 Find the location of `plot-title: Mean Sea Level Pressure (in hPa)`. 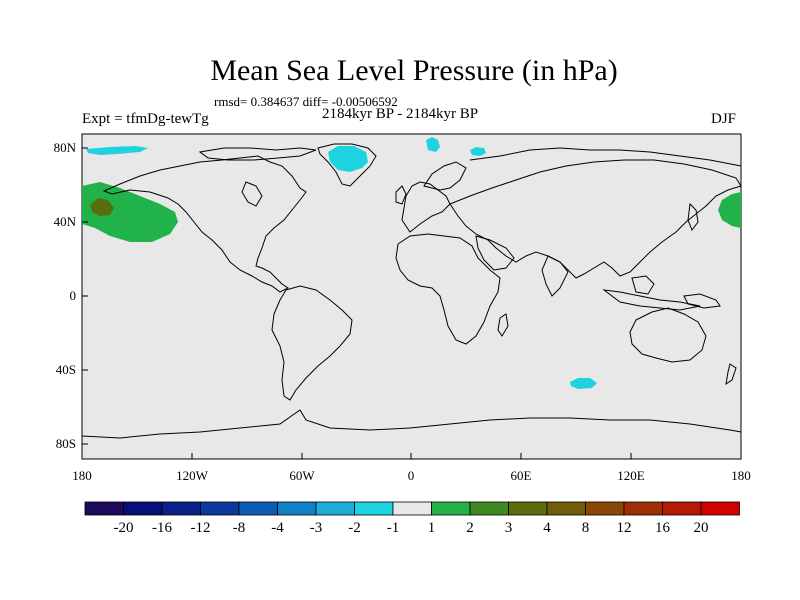

plot-title: Mean Sea Level Pressure (in hPa) is located at coordinates (414, 70).